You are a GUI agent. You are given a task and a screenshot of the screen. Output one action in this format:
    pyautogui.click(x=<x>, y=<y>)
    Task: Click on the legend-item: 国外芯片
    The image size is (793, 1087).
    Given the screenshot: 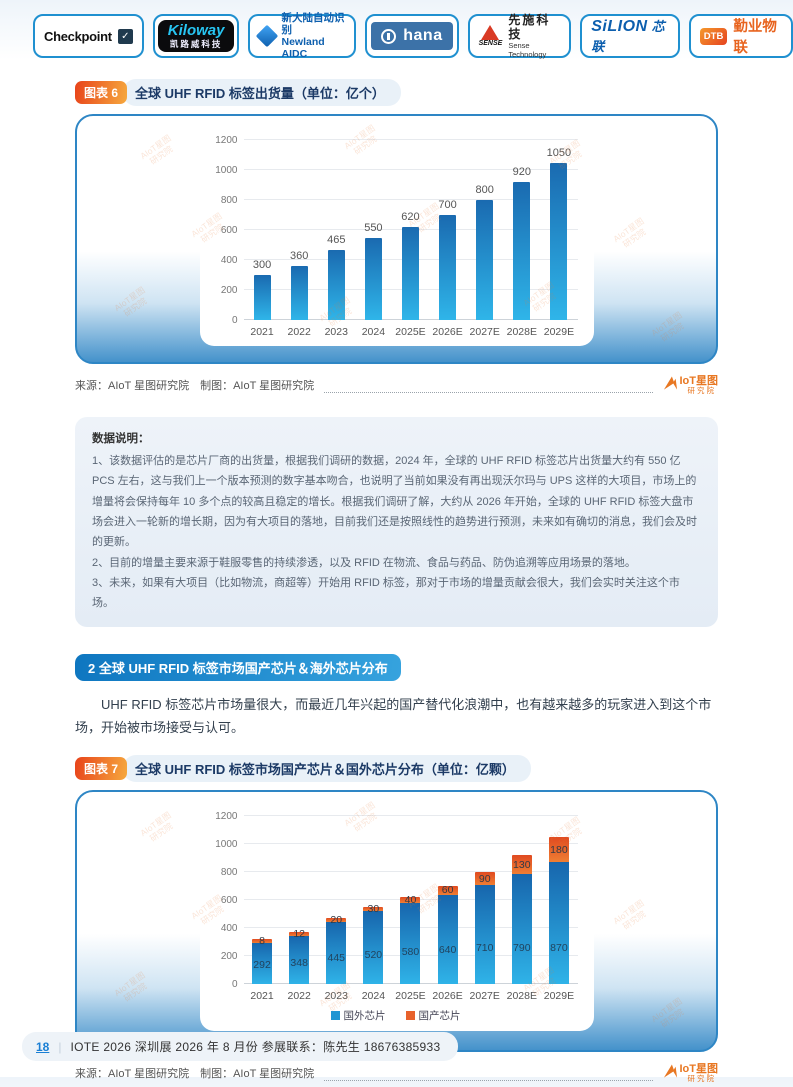 What is the action you would take?
    pyautogui.click(x=358, y=1015)
    